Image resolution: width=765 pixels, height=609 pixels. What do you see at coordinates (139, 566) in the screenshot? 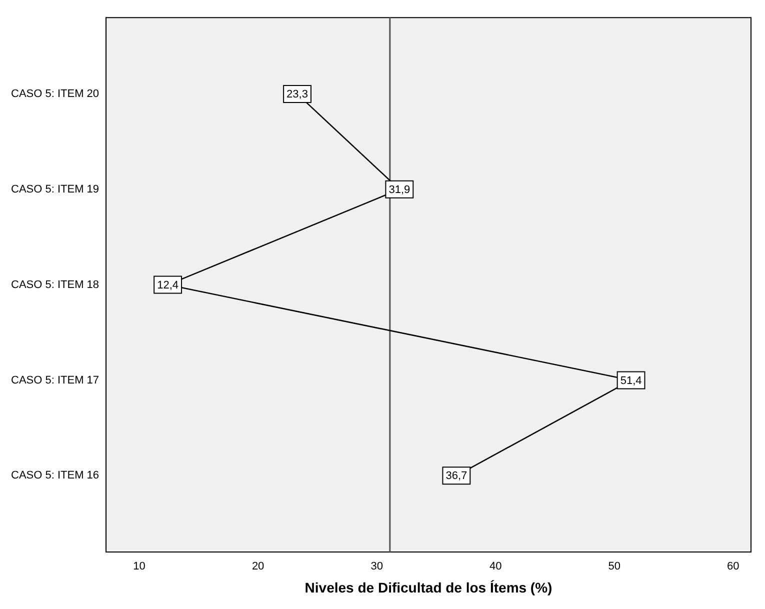
I see `x-tick-label: 10` at bounding box center [139, 566].